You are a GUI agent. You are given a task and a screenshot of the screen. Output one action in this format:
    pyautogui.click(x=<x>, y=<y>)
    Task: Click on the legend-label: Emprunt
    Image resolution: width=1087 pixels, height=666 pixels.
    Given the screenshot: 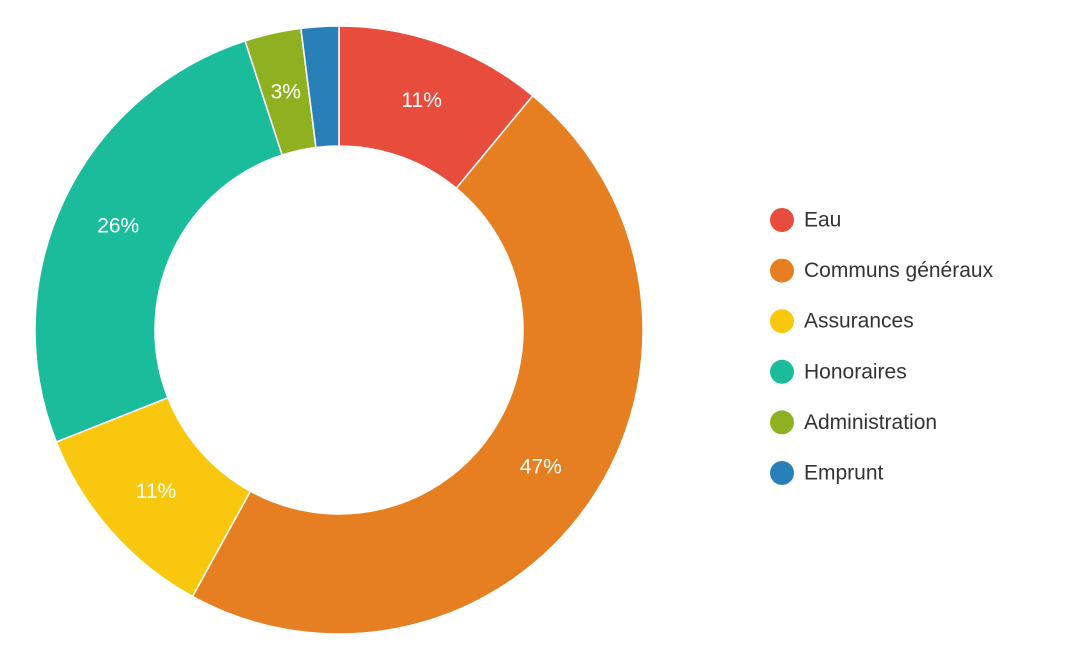 What is the action you would take?
    pyautogui.click(x=844, y=473)
    